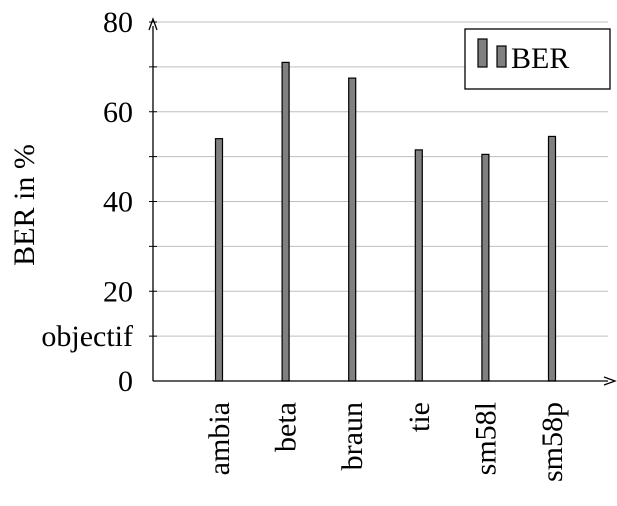 The width and height of the screenshot is (617, 506). Describe the element at coordinates (418, 265) in the screenshot. I see `bar-tie` at that location.